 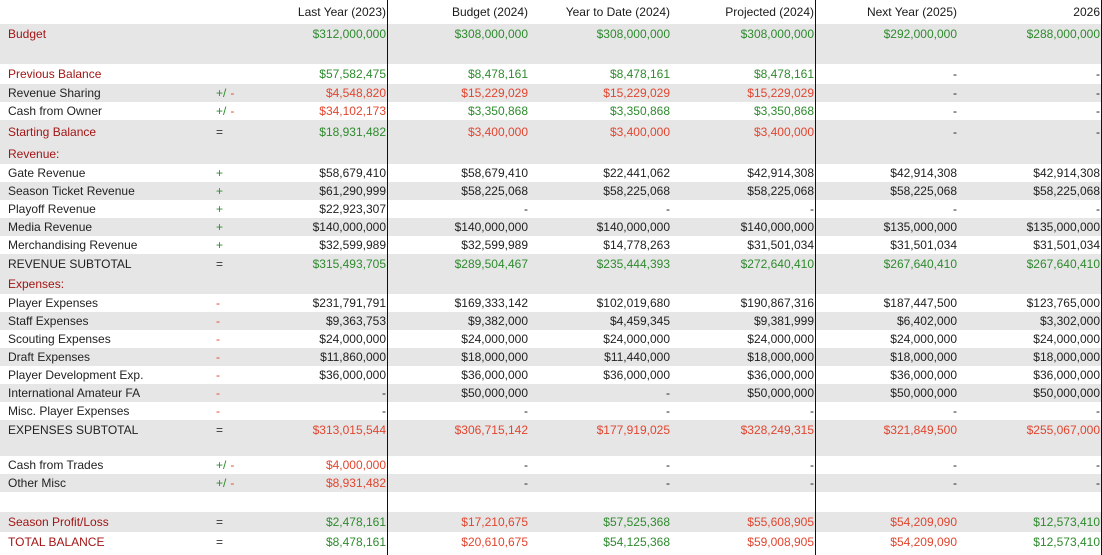 I want to click on operator-symbol: =, so click(x=220, y=430).